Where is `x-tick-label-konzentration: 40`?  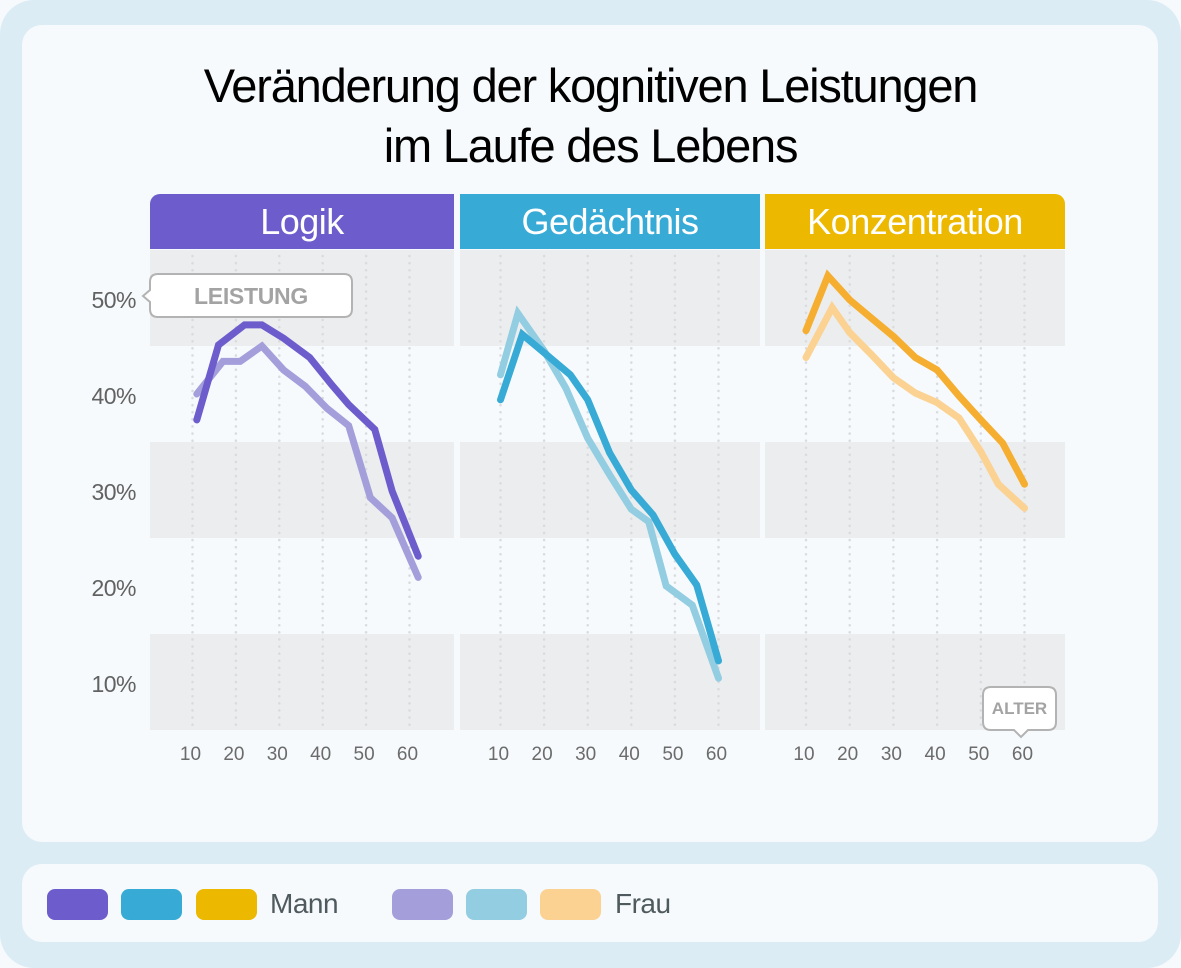 x-tick-label-konzentration: 40 is located at coordinates (935, 754).